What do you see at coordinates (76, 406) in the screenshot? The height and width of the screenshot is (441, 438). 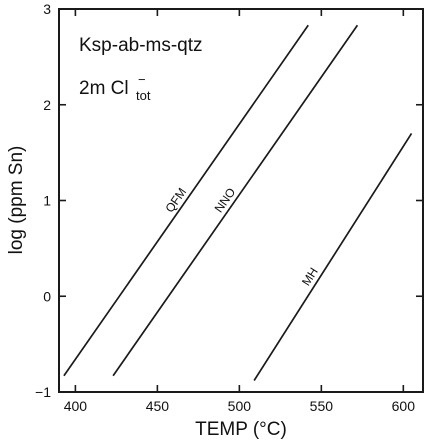 I see `x-tick-label: 400` at bounding box center [76, 406].